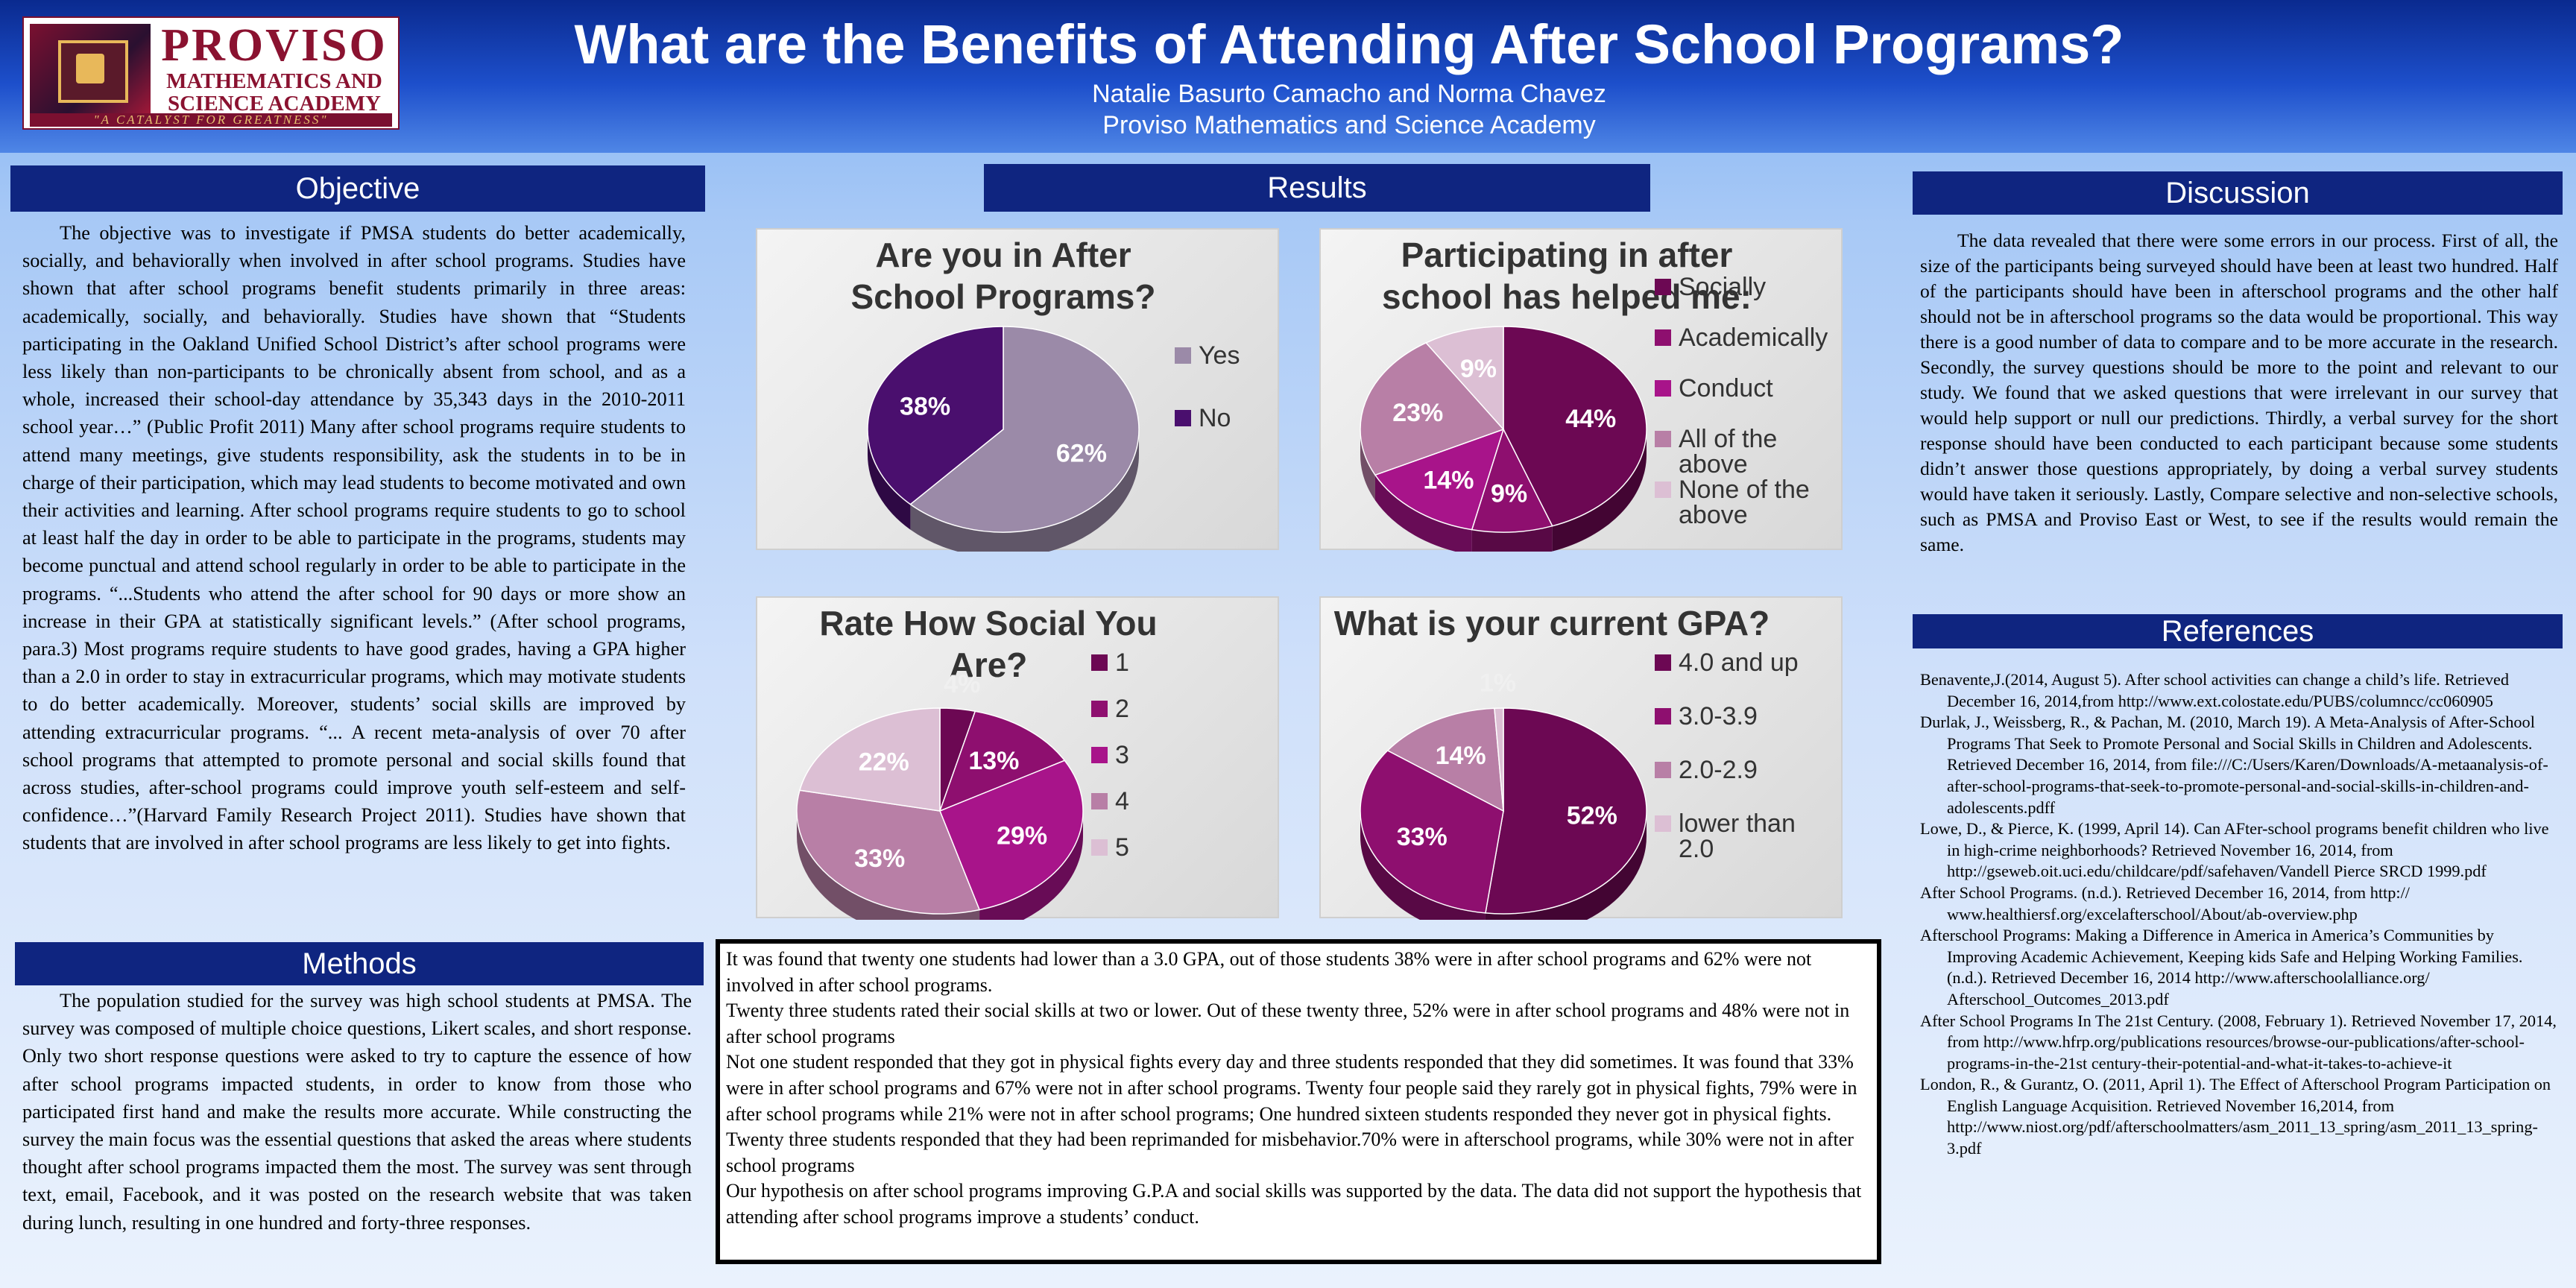 Image resolution: width=2576 pixels, height=1288 pixels. What do you see at coordinates (91, 68) in the screenshot?
I see `logo-emblem-icon` at bounding box center [91, 68].